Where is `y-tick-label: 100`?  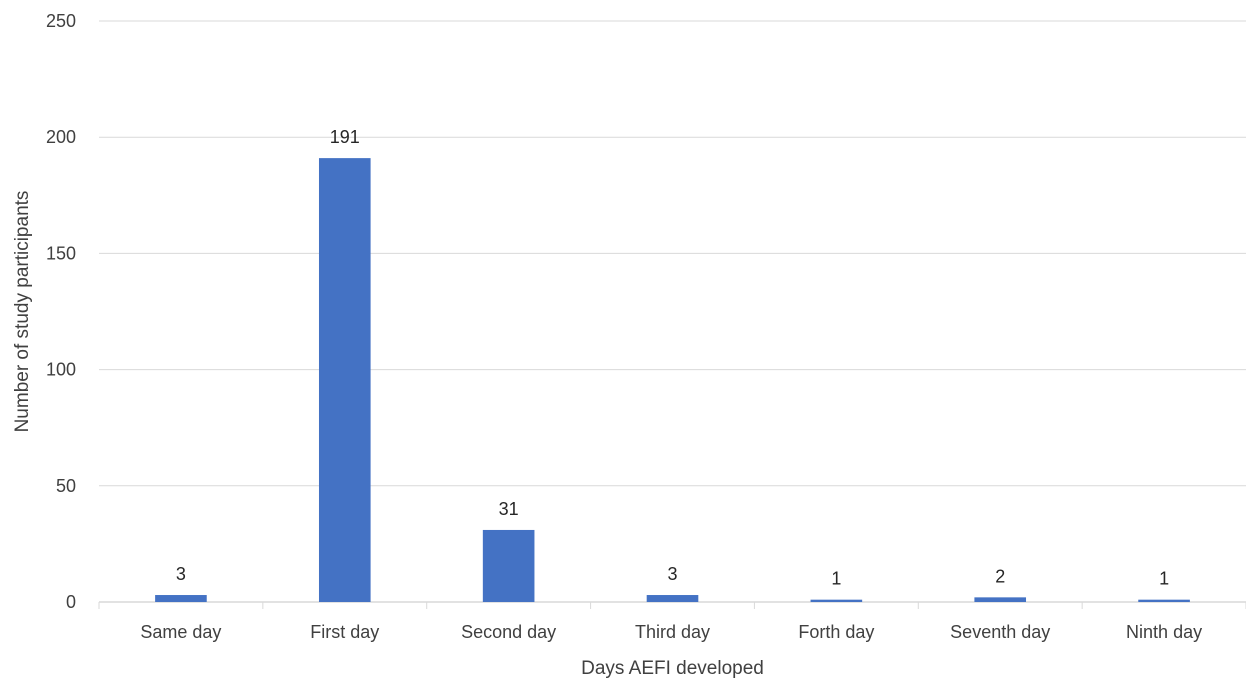 y-tick-label: 100 is located at coordinates (61, 370).